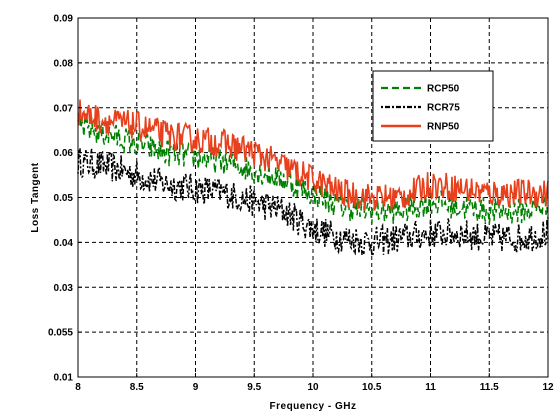  Describe the element at coordinates (60, 333) in the screenshot. I see `y-tick-label: 0.055` at that location.